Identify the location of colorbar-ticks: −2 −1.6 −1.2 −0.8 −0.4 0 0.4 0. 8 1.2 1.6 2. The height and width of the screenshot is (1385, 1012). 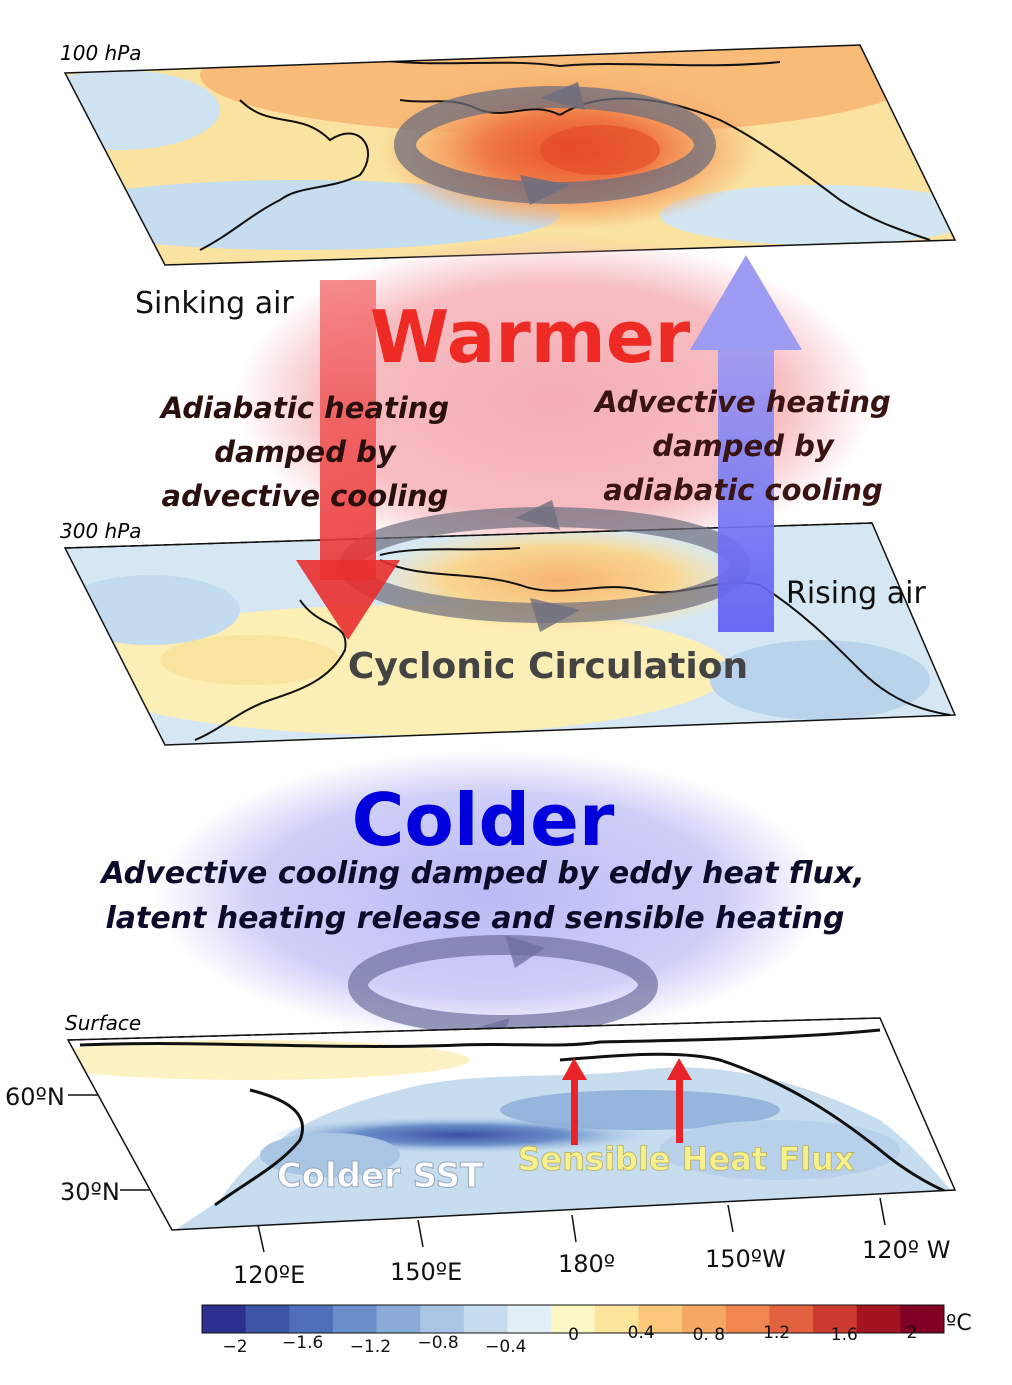
(569, 1340).